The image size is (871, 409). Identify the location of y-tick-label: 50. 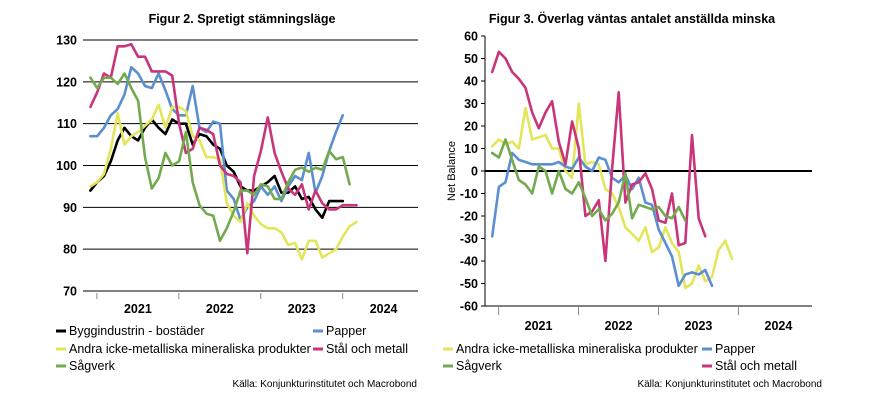
(471, 59).